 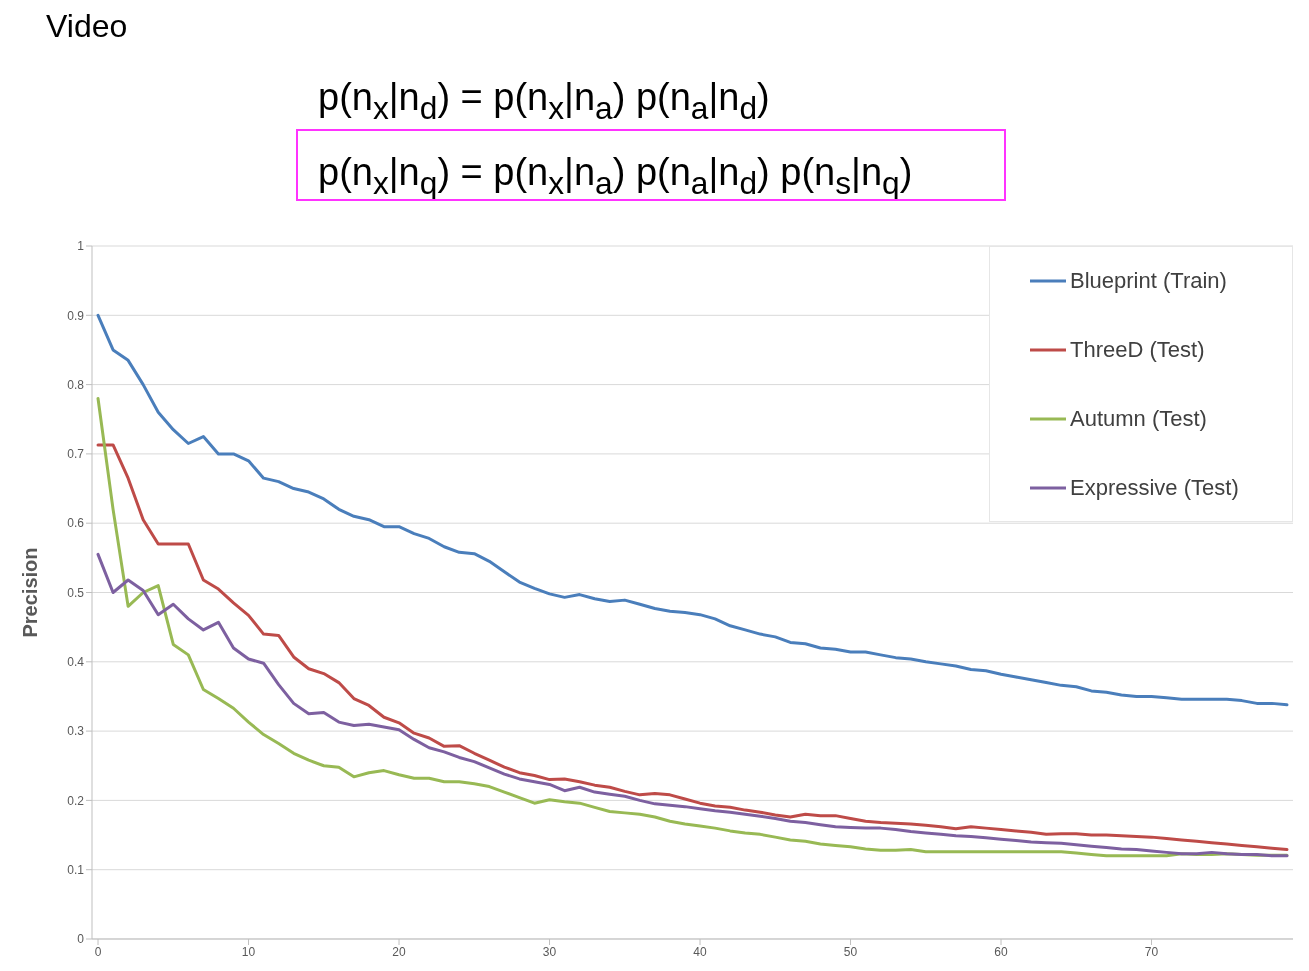 I want to click on y-tick-label: 0.5, so click(x=76, y=592).